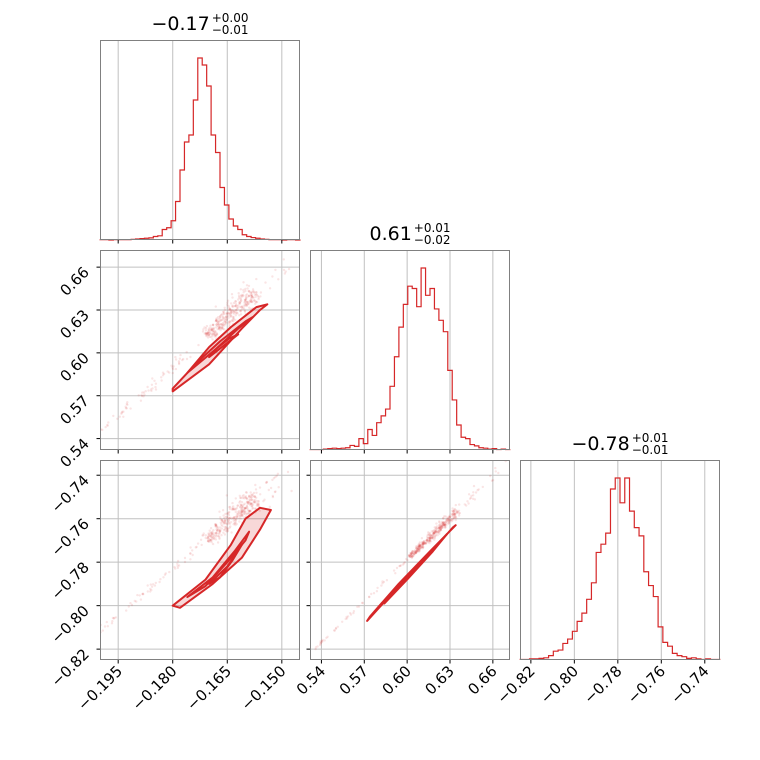 The image size is (760, 760). What do you see at coordinates (180, 24) in the screenshot?
I see `param-title-1-median: −0.17` at bounding box center [180, 24].